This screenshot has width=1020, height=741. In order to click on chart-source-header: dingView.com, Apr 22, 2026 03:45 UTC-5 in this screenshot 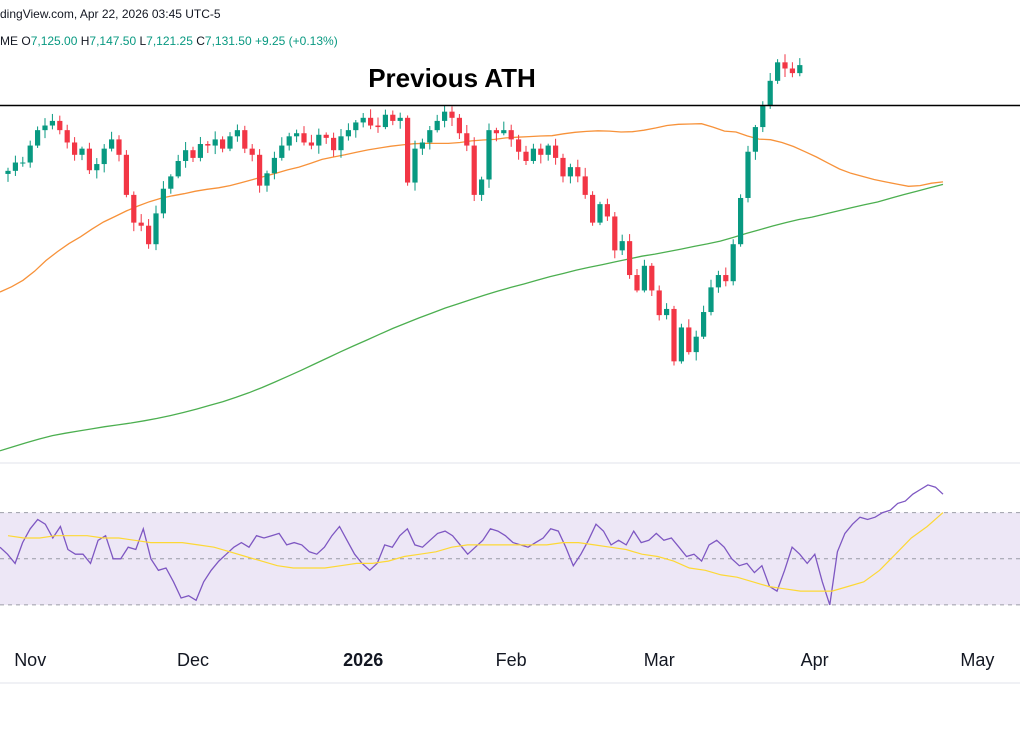, I will do `click(110, 14)`.